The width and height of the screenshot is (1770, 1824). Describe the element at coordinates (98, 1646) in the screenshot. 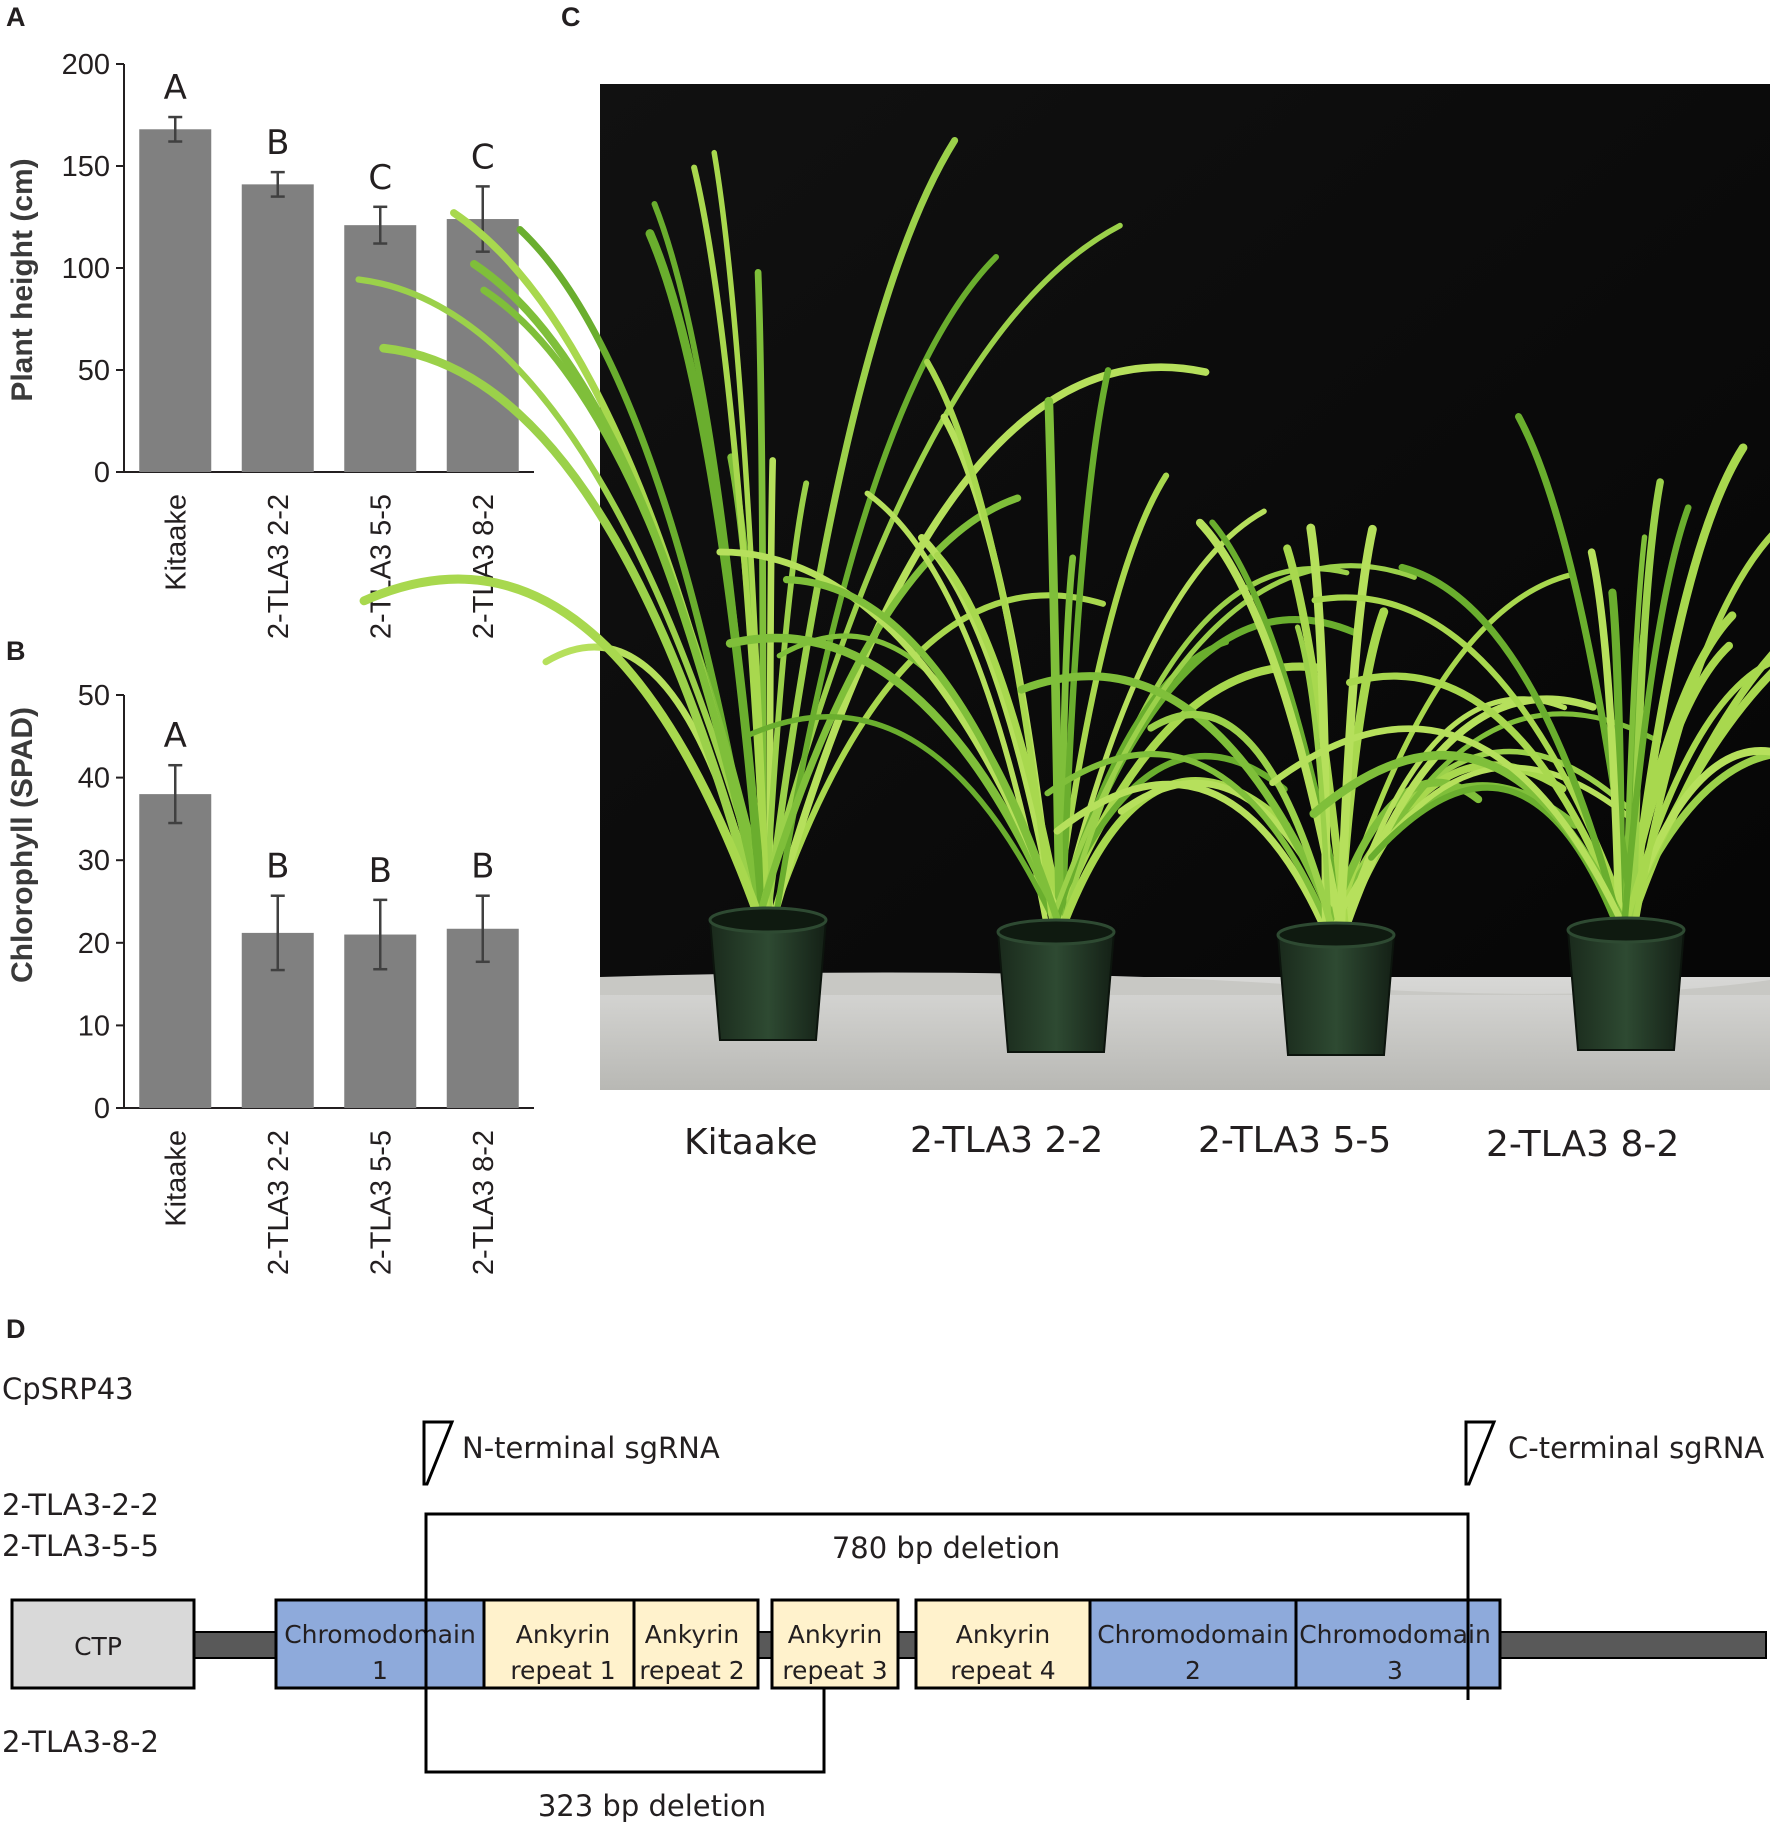

I see `ctp-label: CTP` at that location.